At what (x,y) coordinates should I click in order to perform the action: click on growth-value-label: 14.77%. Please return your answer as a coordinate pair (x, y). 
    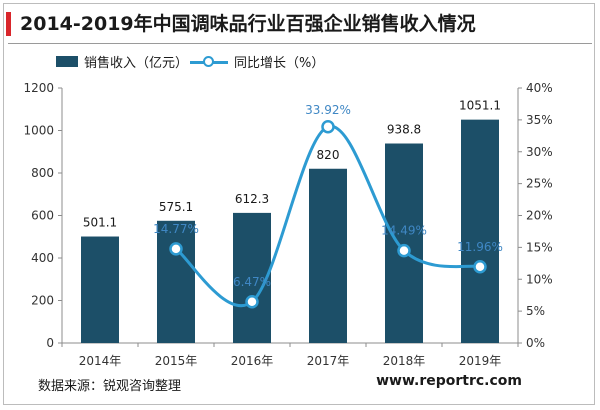
    Looking at the image, I should click on (176, 229).